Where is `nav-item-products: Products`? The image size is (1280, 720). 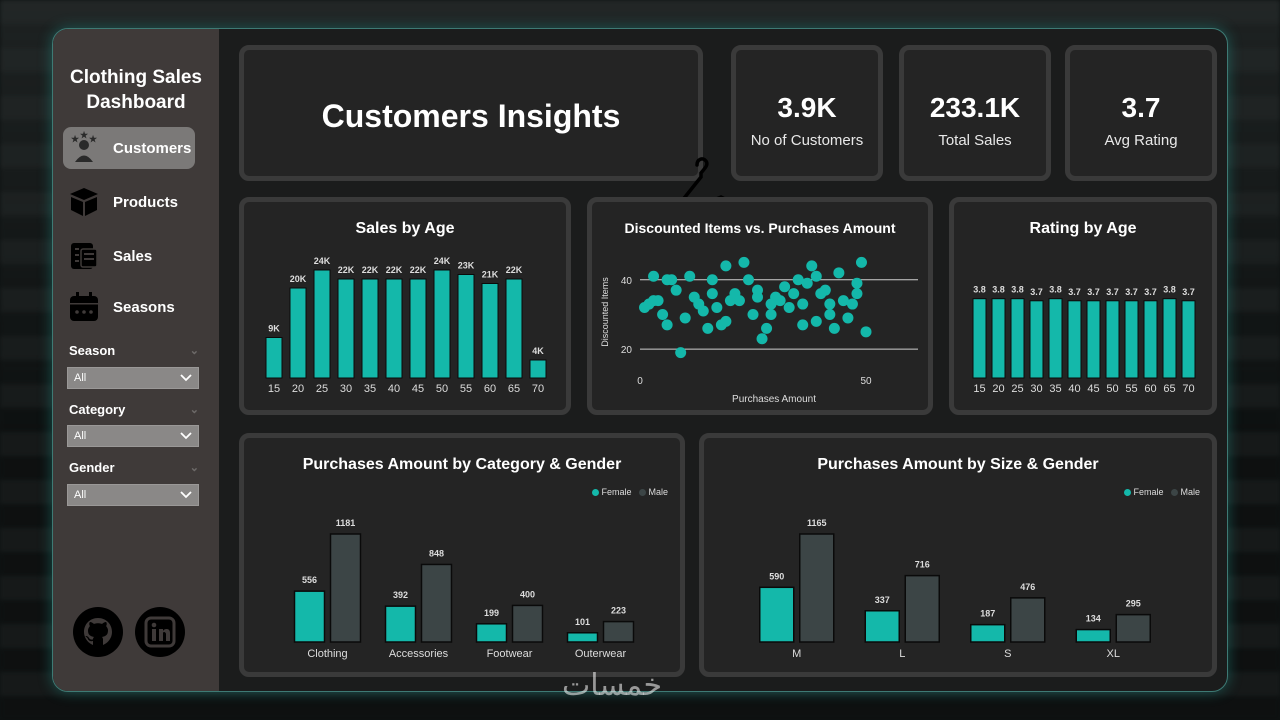 nav-item-products: Products is located at coordinates (129, 202).